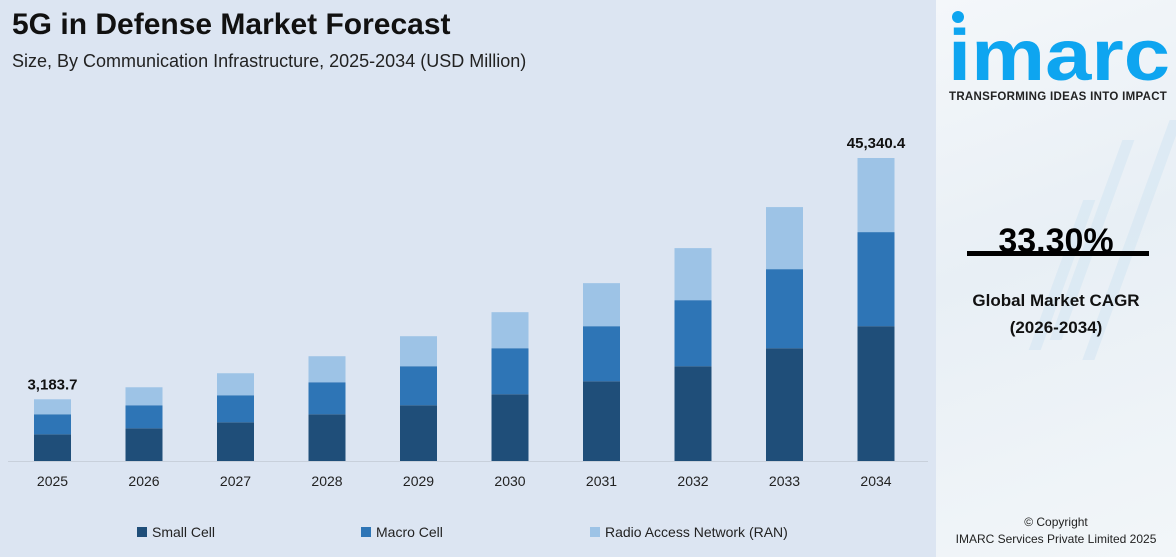 This screenshot has width=1176, height=557. Describe the element at coordinates (409, 532) in the screenshot. I see `legend-label: Macro Cell` at that location.